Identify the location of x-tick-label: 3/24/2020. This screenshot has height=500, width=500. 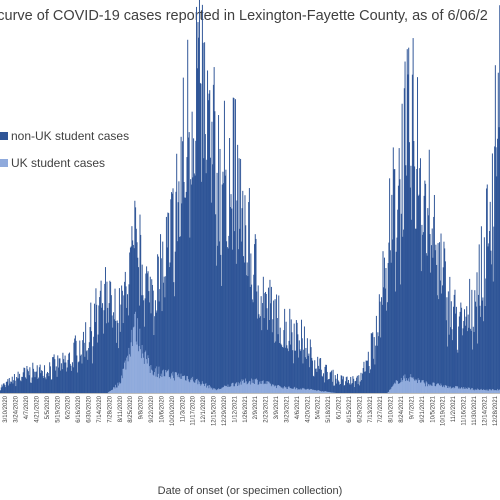
(17, 408).